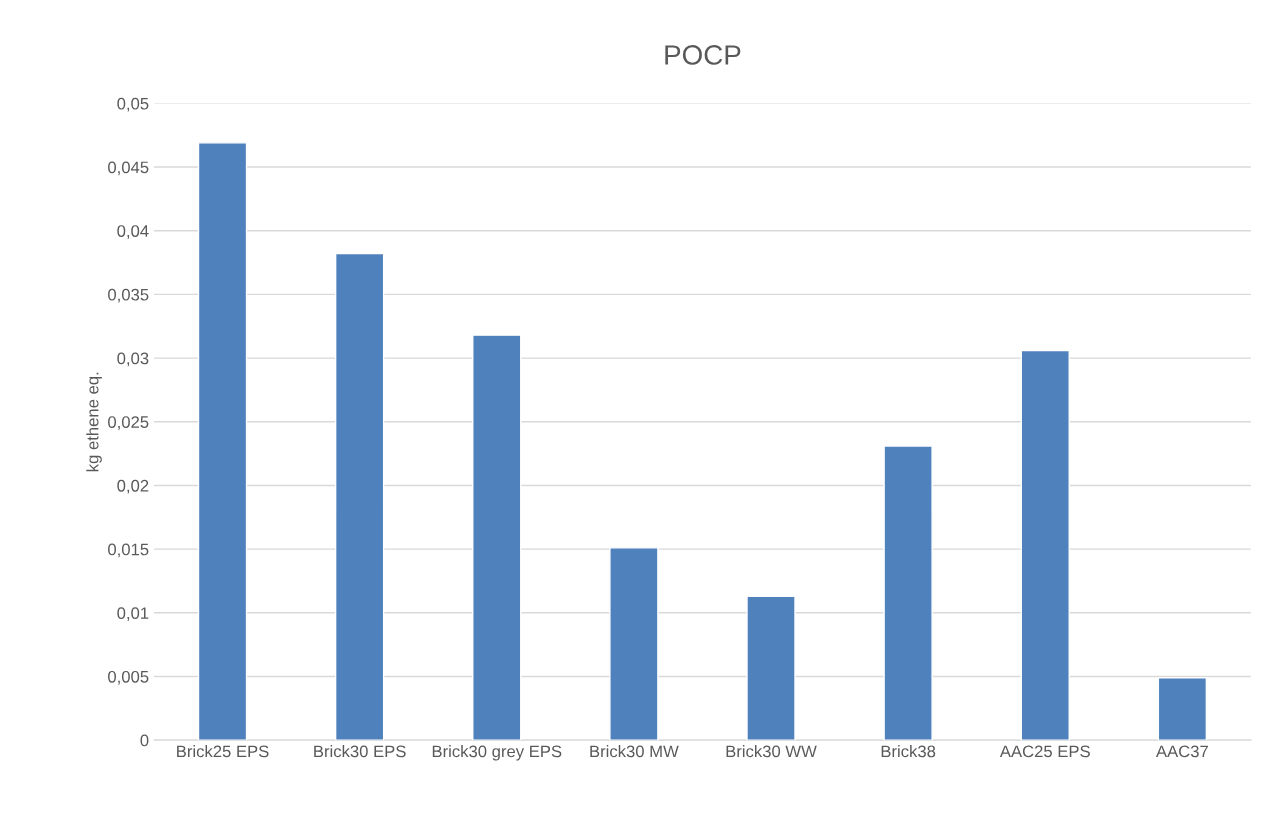 The image size is (1283, 827). I want to click on x-tick-label: Brick38, so click(908, 751).